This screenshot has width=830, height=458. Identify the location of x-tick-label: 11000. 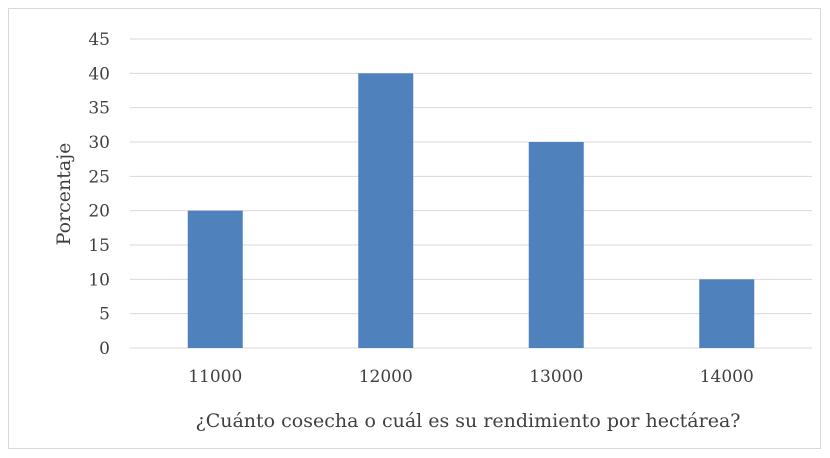
(215, 377).